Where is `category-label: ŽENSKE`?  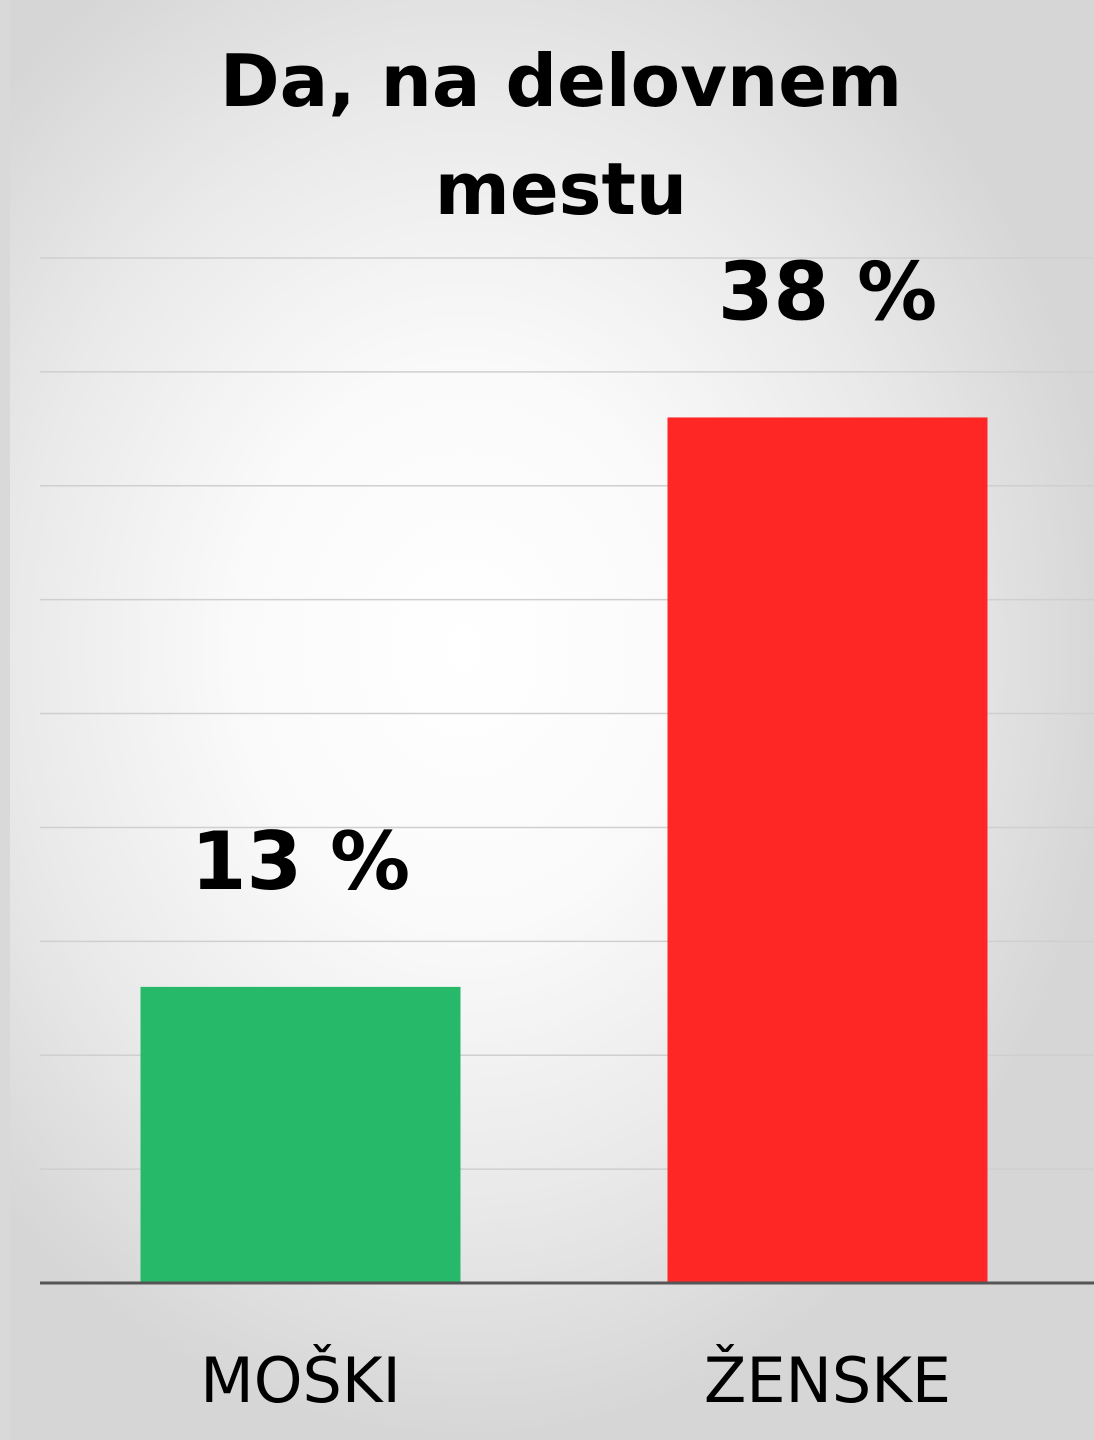
category-label: ŽENSKE is located at coordinates (827, 1380).